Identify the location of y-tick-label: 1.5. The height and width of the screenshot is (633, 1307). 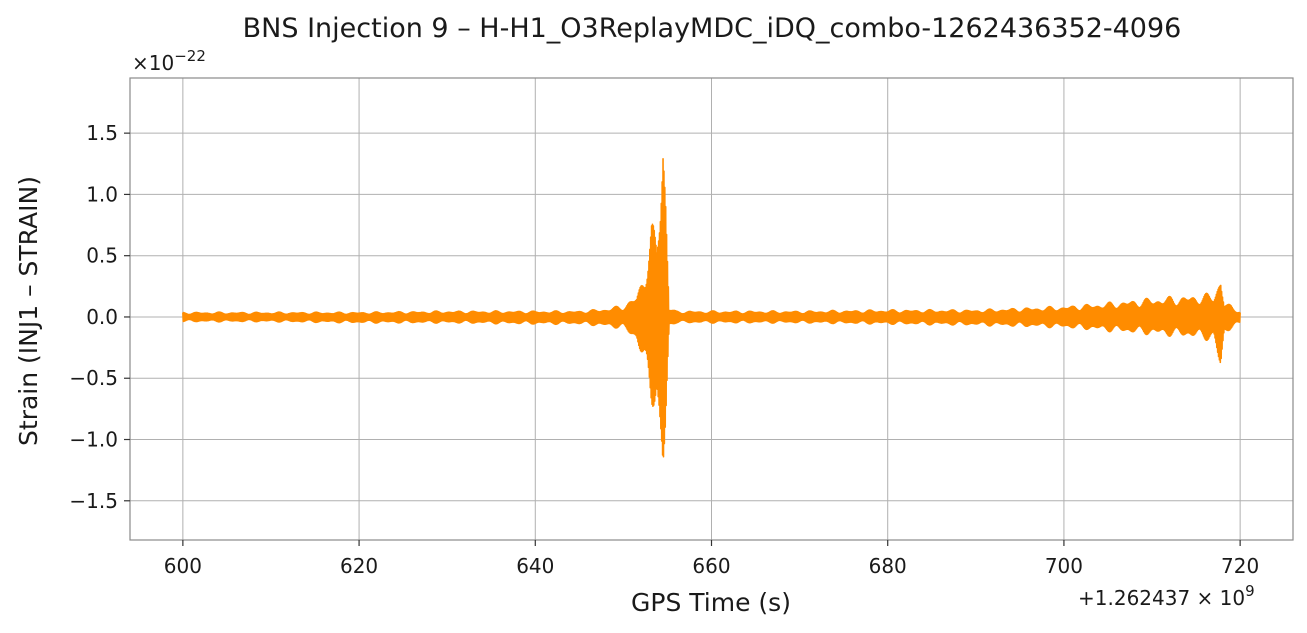
(102, 133).